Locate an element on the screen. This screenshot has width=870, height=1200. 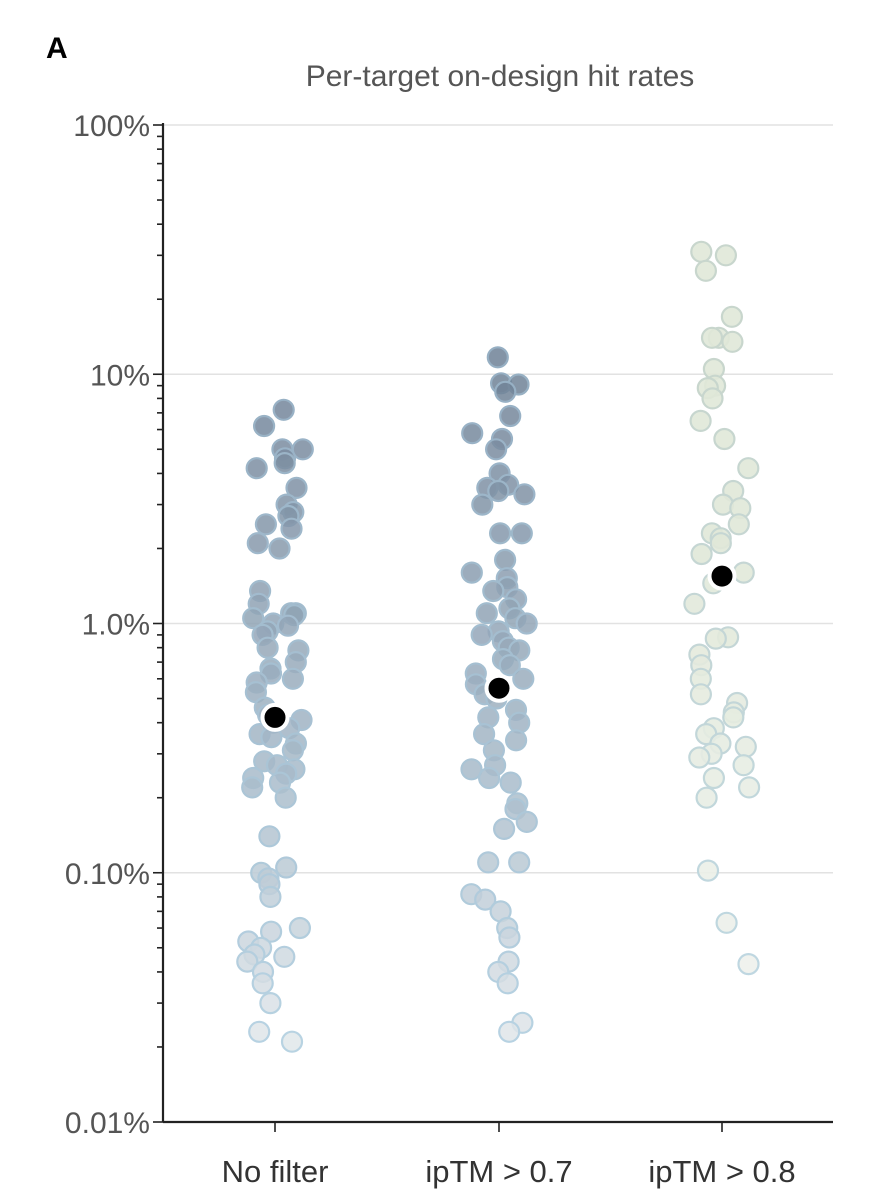
y-tick-label-0: 100% is located at coordinates (111, 126).